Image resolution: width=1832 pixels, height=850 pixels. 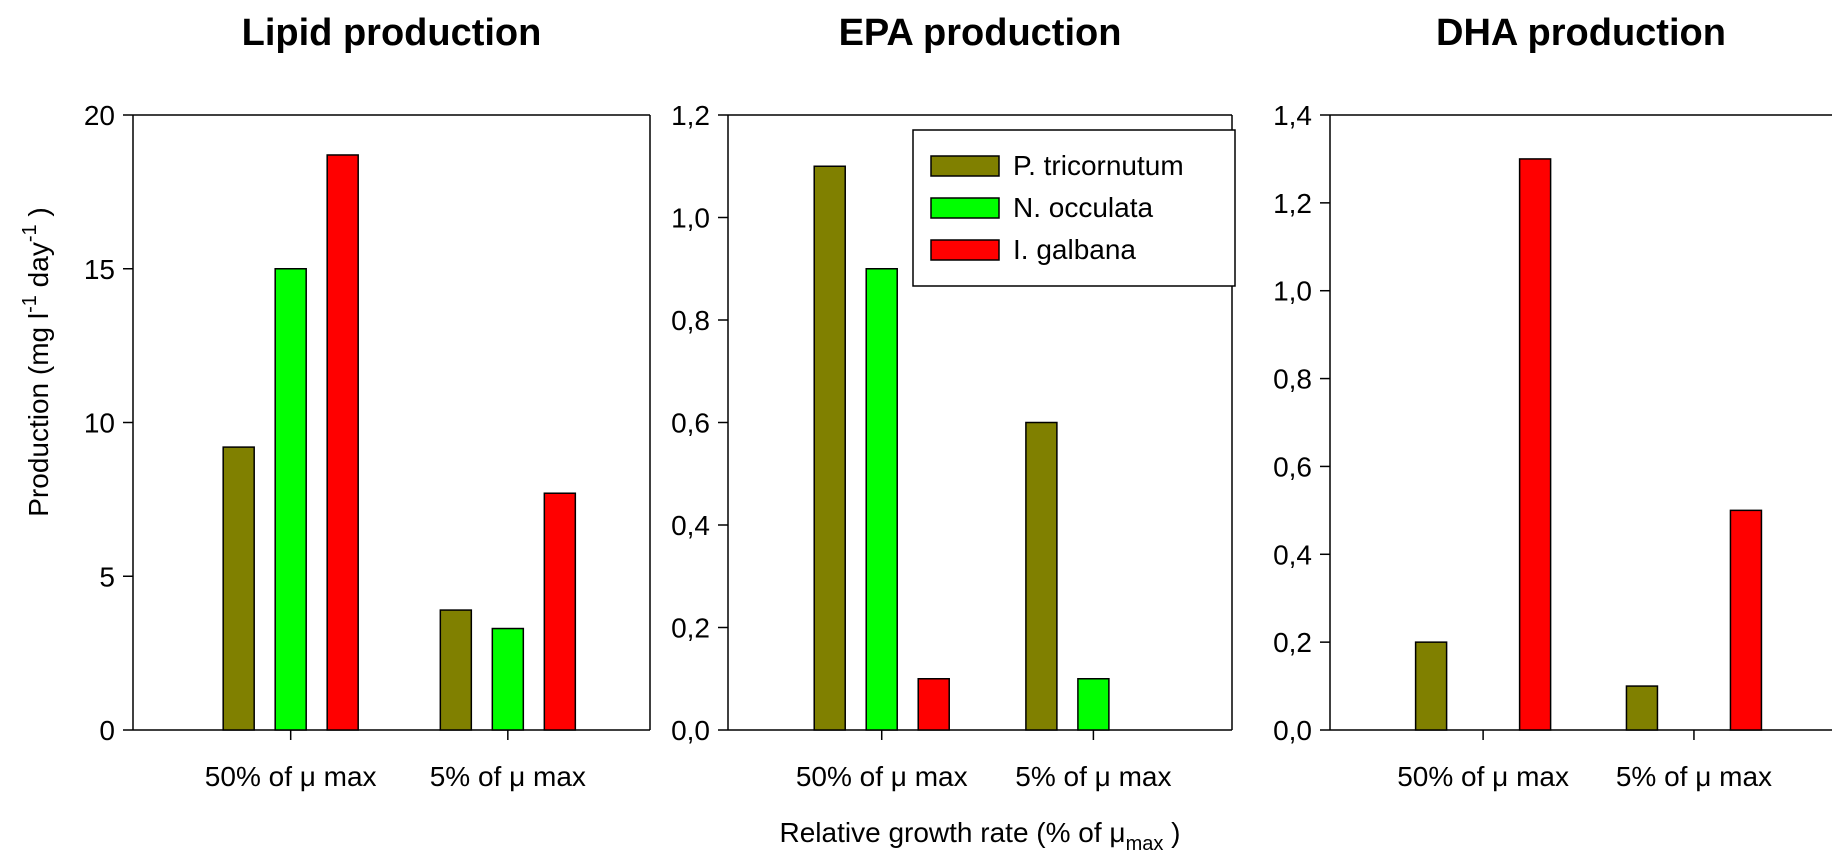 What do you see at coordinates (38, 215) in the screenshot?
I see `y-axis-label-suffix: )` at bounding box center [38, 215].